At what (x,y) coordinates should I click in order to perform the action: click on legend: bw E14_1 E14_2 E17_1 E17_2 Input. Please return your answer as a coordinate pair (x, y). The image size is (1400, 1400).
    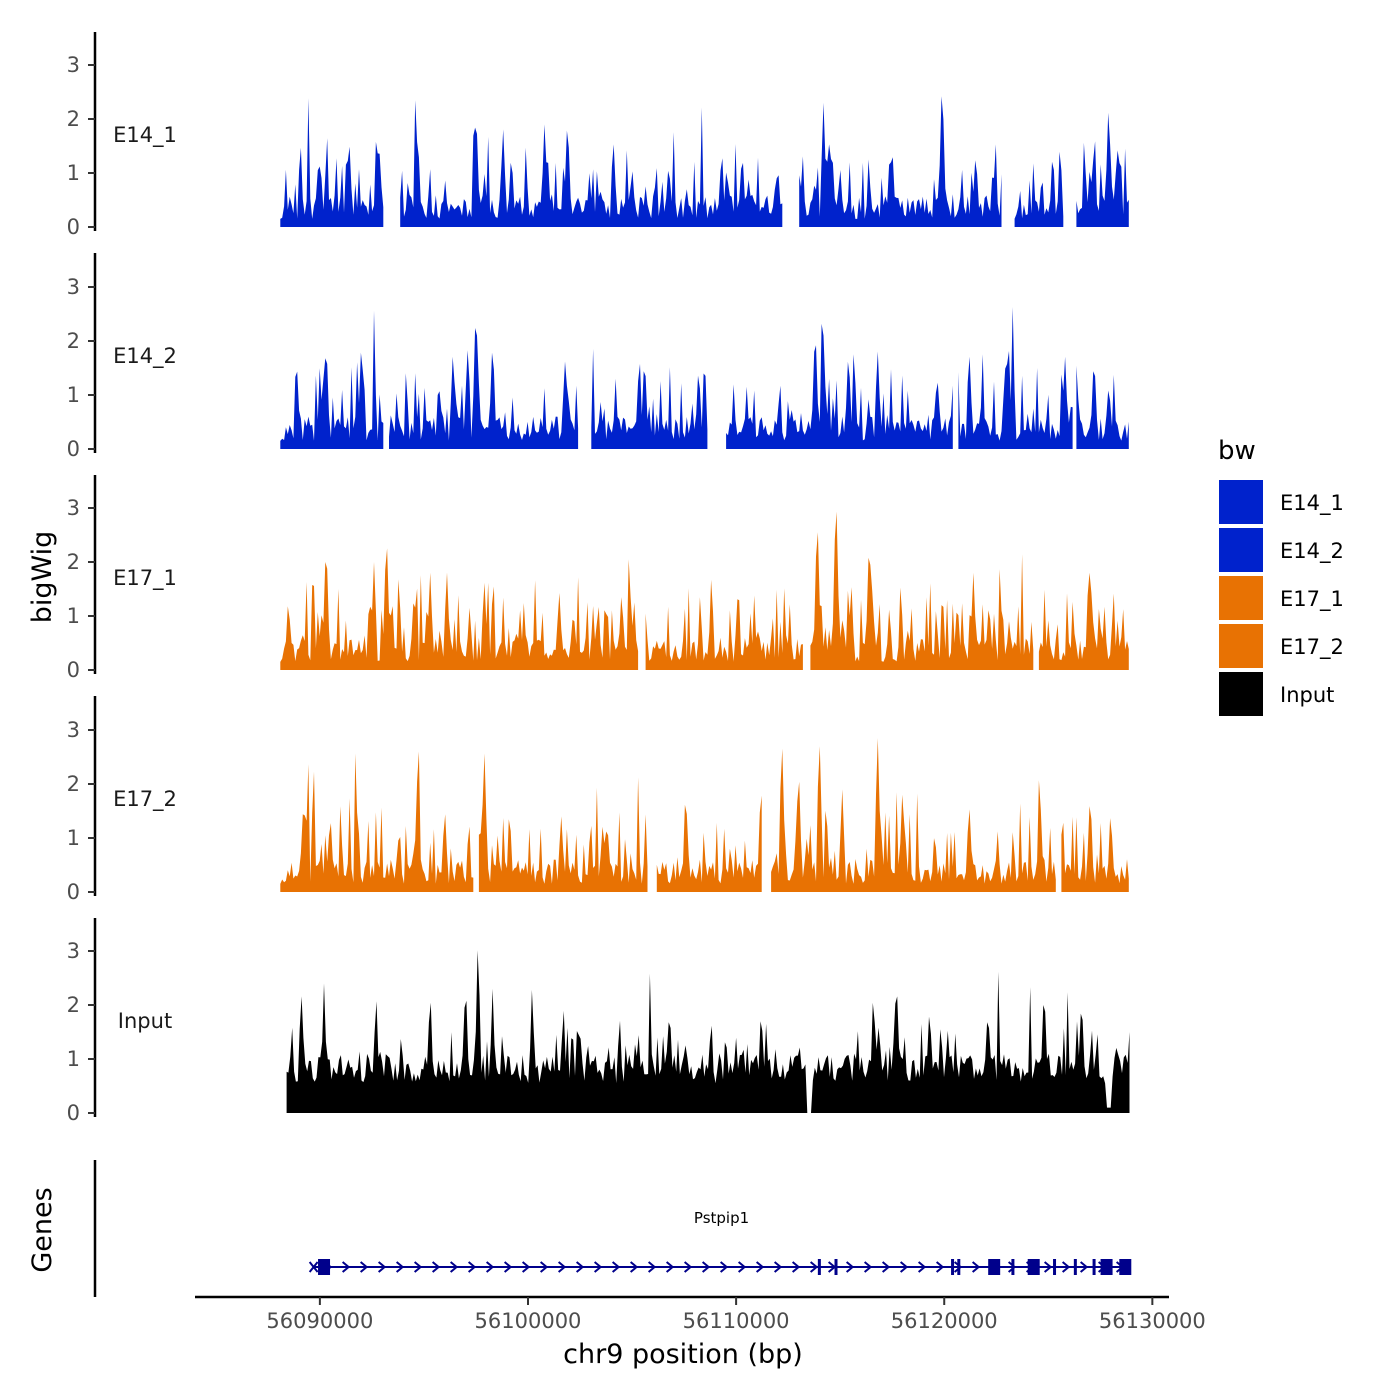
    Looking at the image, I should click on (1281, 576).